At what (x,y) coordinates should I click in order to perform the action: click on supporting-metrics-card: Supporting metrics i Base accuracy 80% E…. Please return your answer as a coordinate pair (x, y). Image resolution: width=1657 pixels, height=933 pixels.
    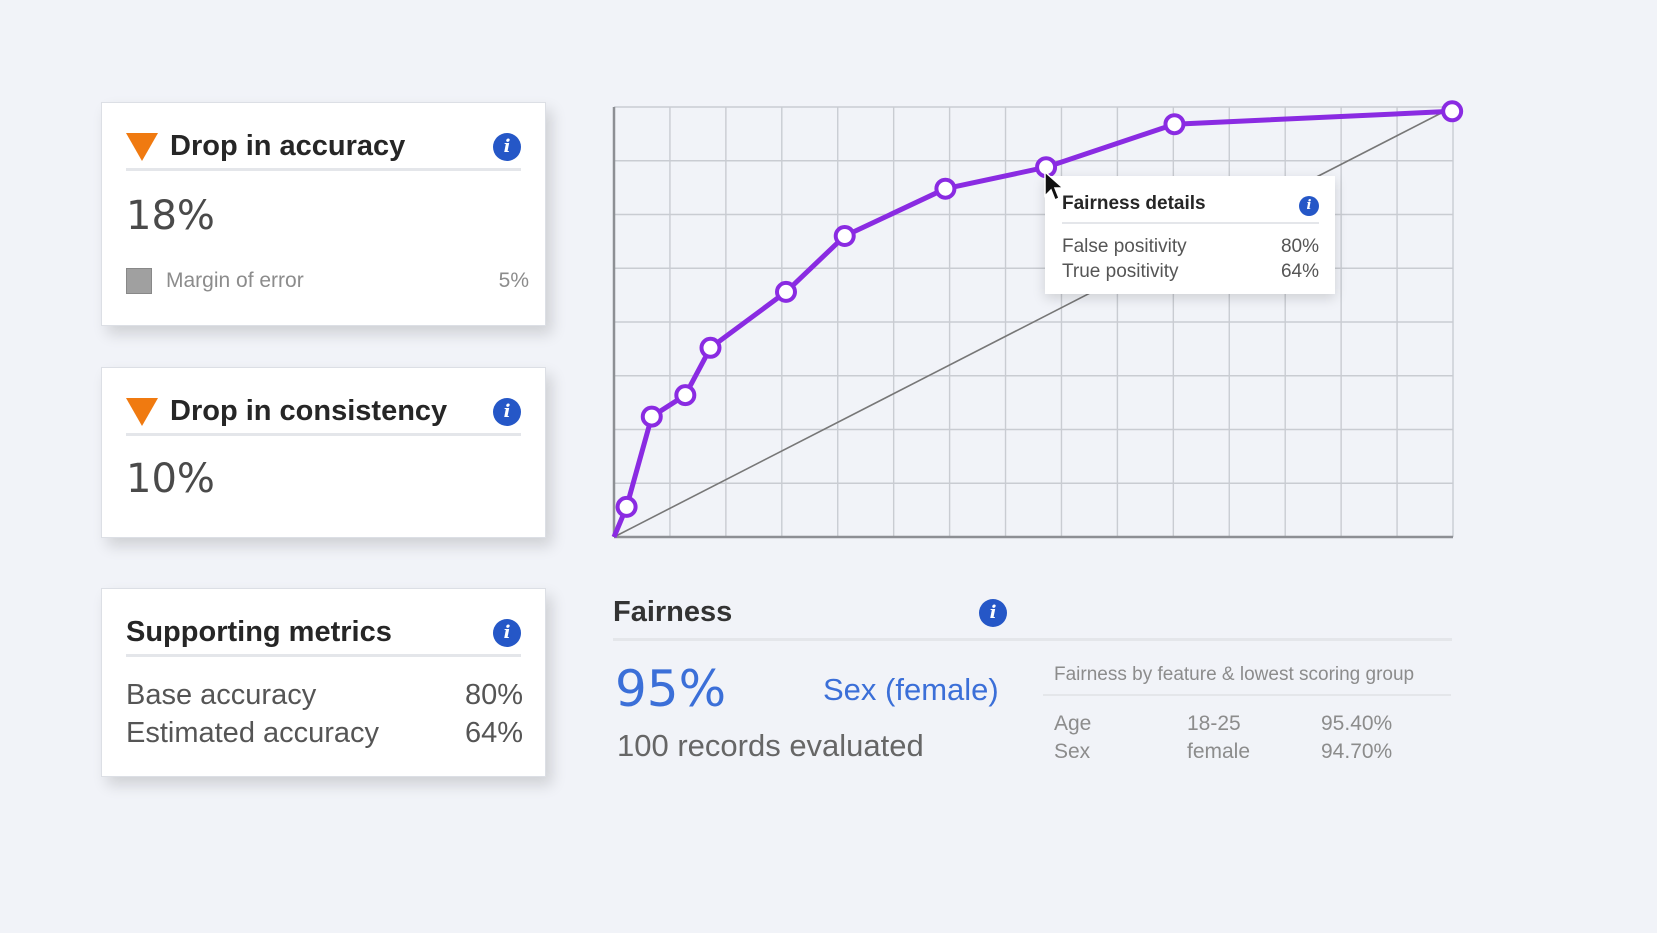
    Looking at the image, I should click on (323, 682).